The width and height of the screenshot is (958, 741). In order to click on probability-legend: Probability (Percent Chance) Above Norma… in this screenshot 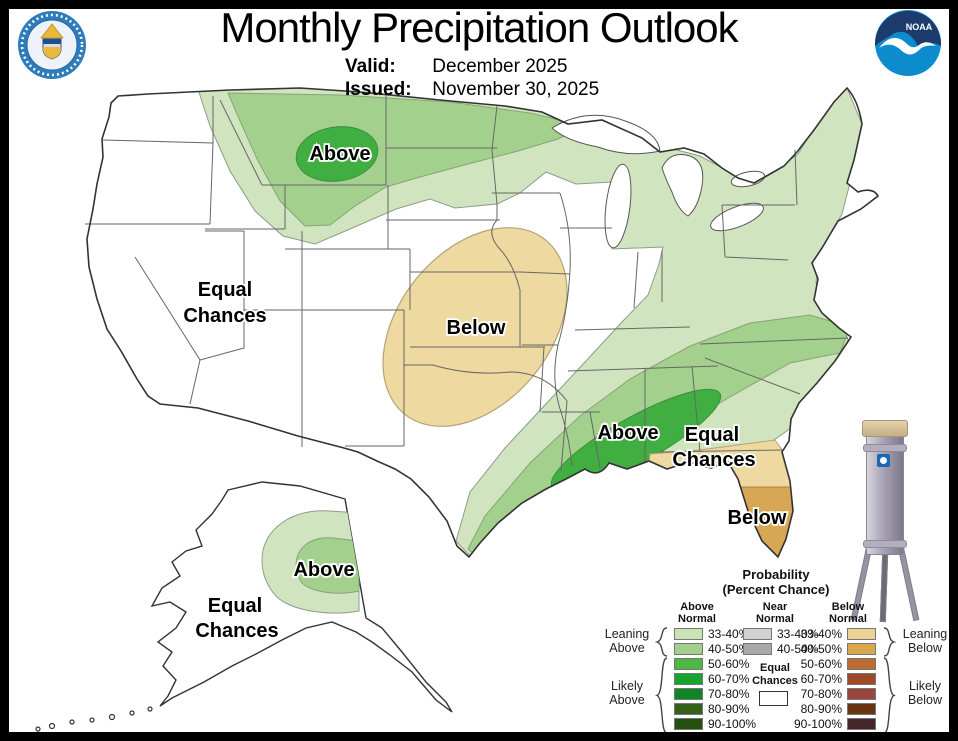, I will do `click(776, 651)`.